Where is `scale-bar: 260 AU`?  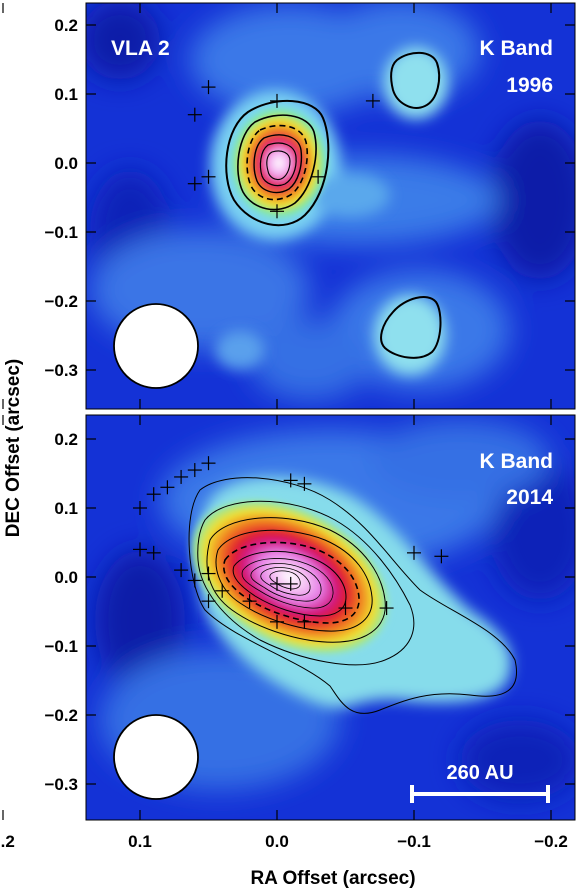 scale-bar: 260 AU is located at coordinates (480, 782).